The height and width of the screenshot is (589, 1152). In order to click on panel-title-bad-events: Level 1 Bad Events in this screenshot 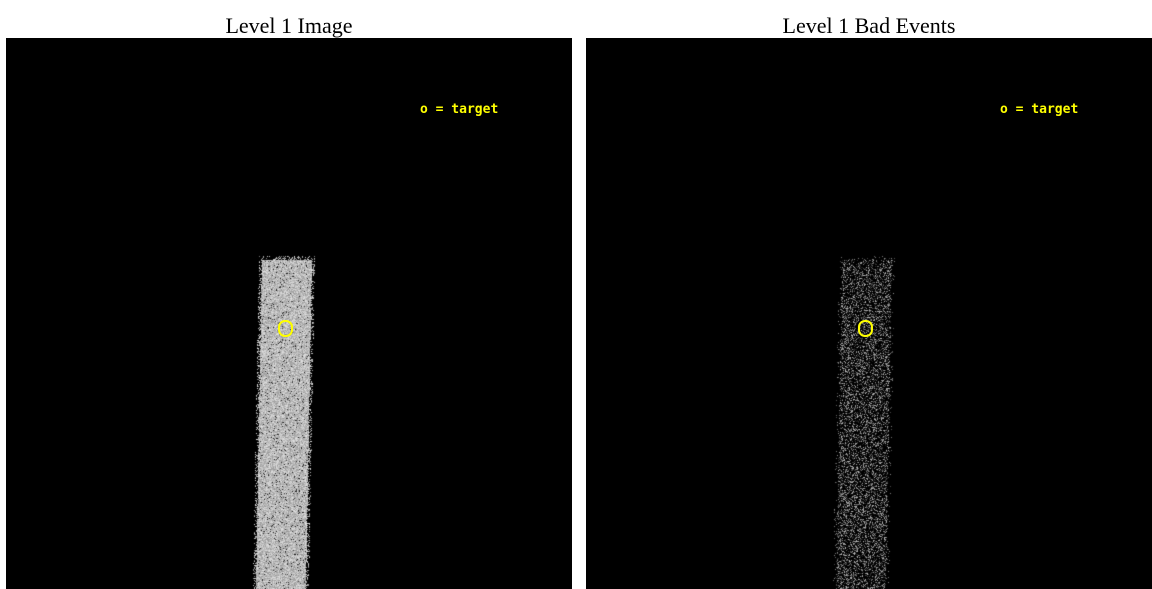, I will do `click(869, 25)`.